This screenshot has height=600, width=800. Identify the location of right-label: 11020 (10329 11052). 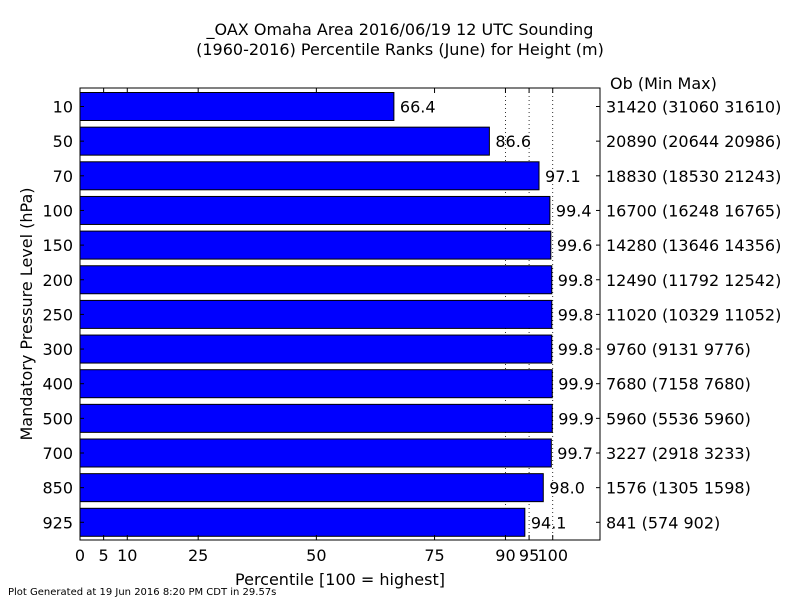
(693, 314).